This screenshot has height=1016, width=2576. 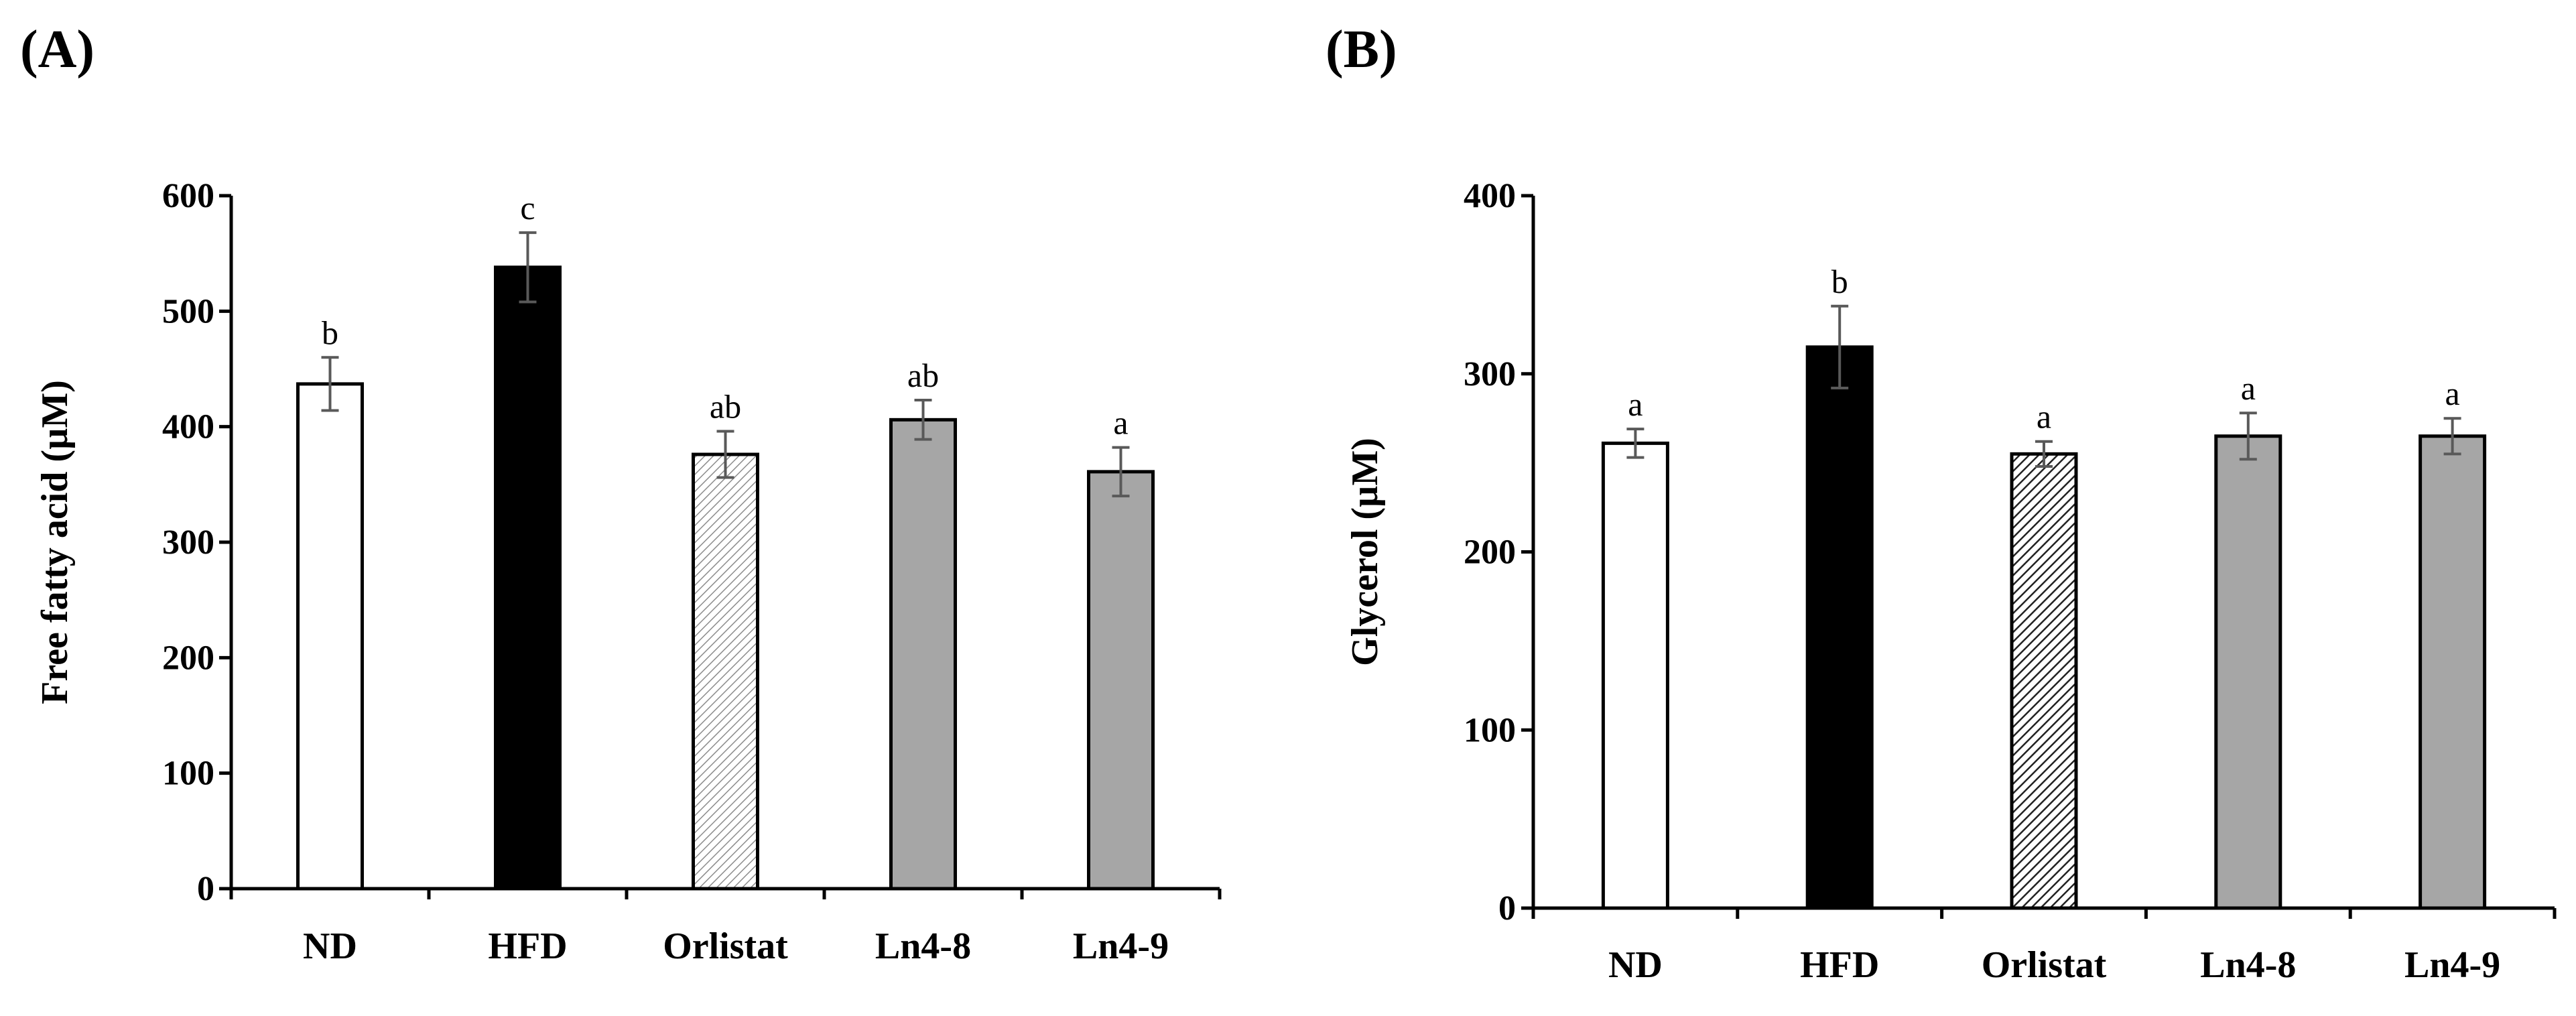 What do you see at coordinates (188, 196) in the screenshot?
I see `y-tick-label: 600` at bounding box center [188, 196].